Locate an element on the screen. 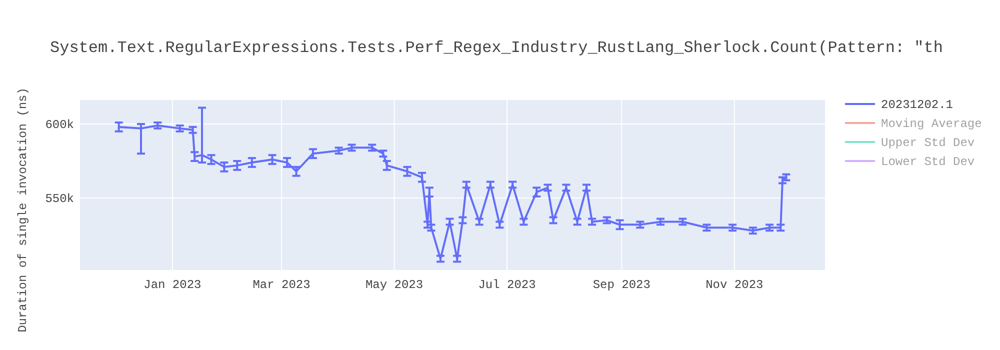  x-tick-label: Jan 2023 is located at coordinates (173, 285).